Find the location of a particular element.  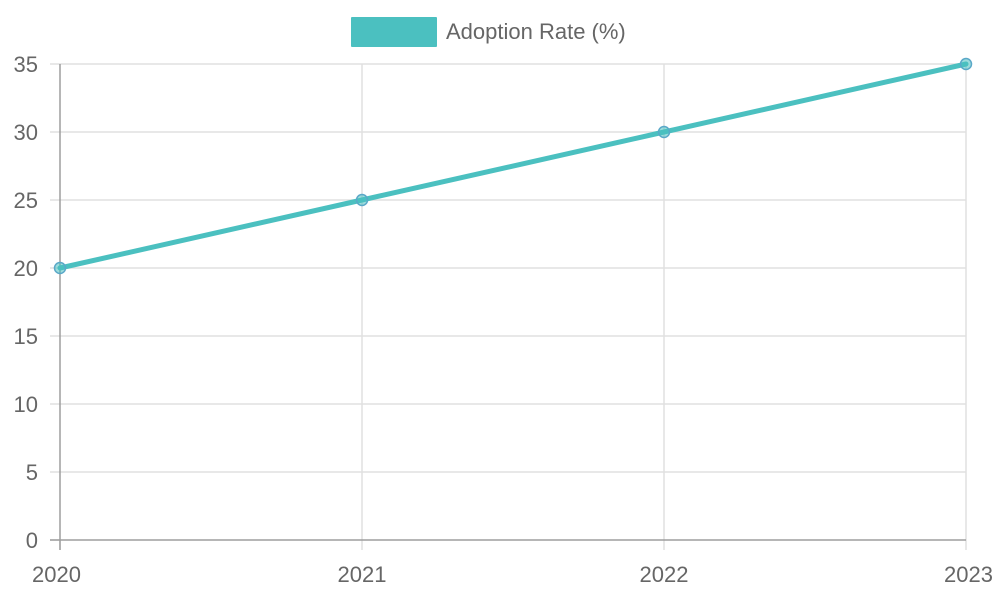

y-tick-label: 25 is located at coordinates (26, 200).